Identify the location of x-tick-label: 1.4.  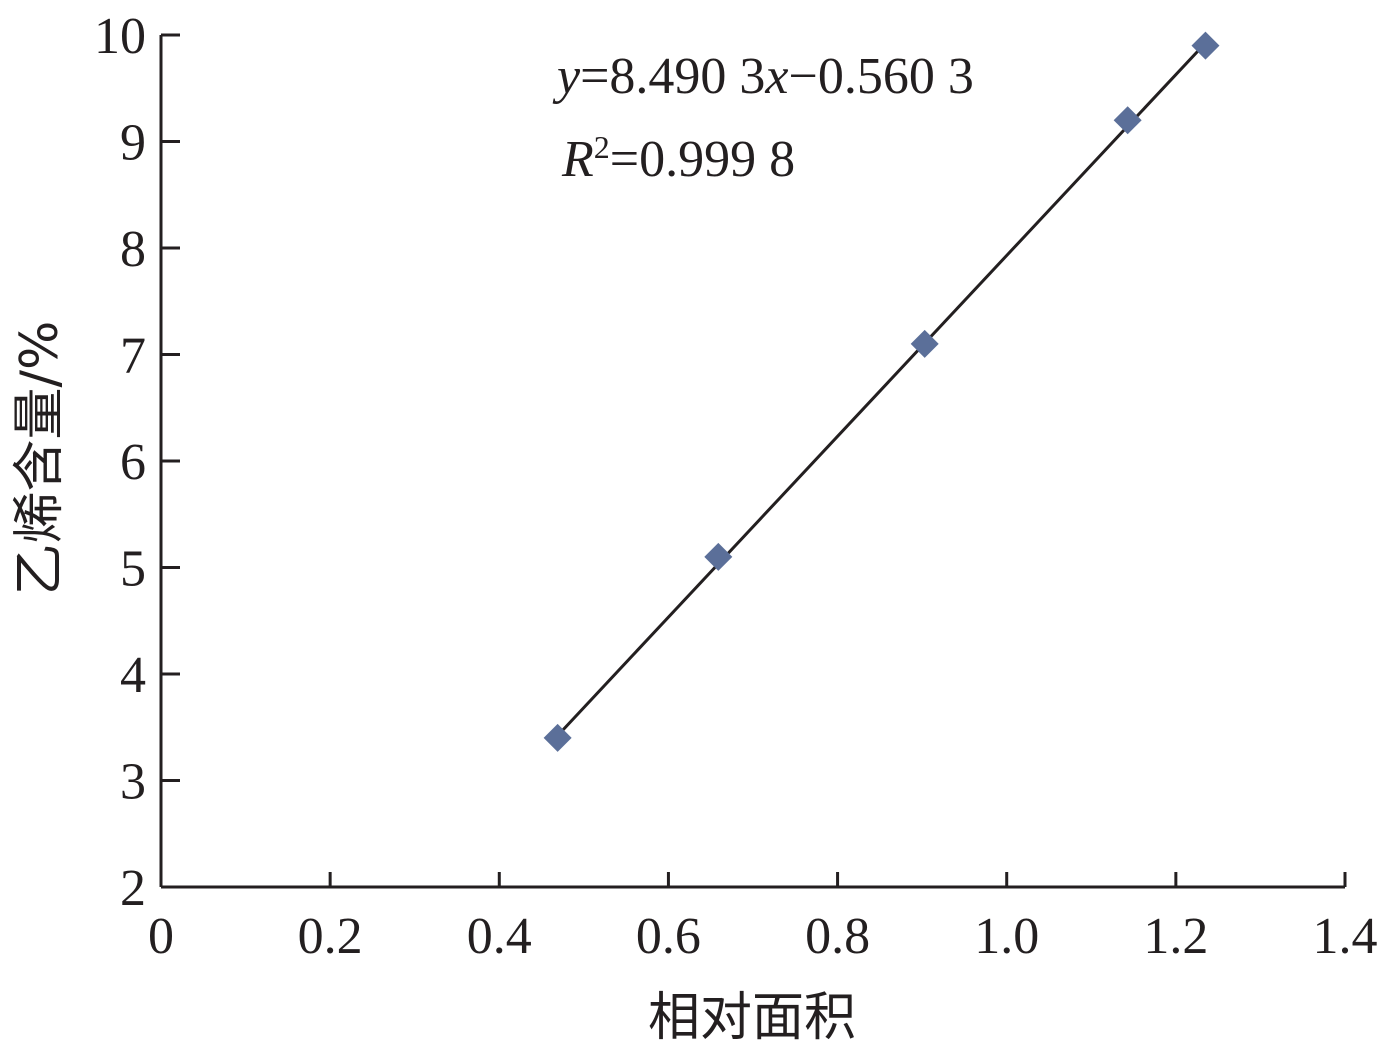
(1345, 936).